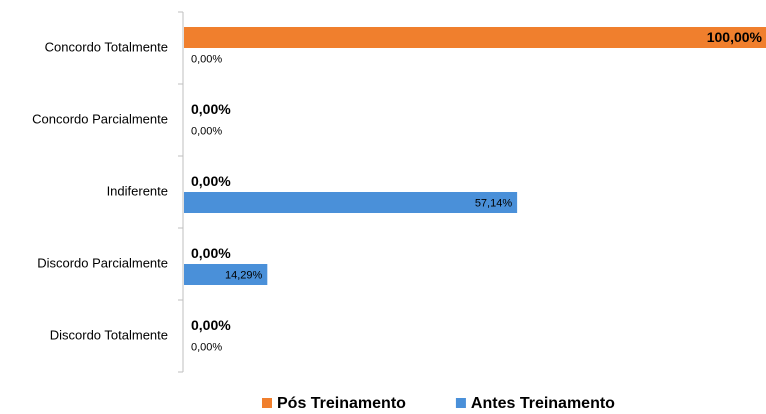  I want to click on y-tick-label: Indiferente, so click(137, 190).